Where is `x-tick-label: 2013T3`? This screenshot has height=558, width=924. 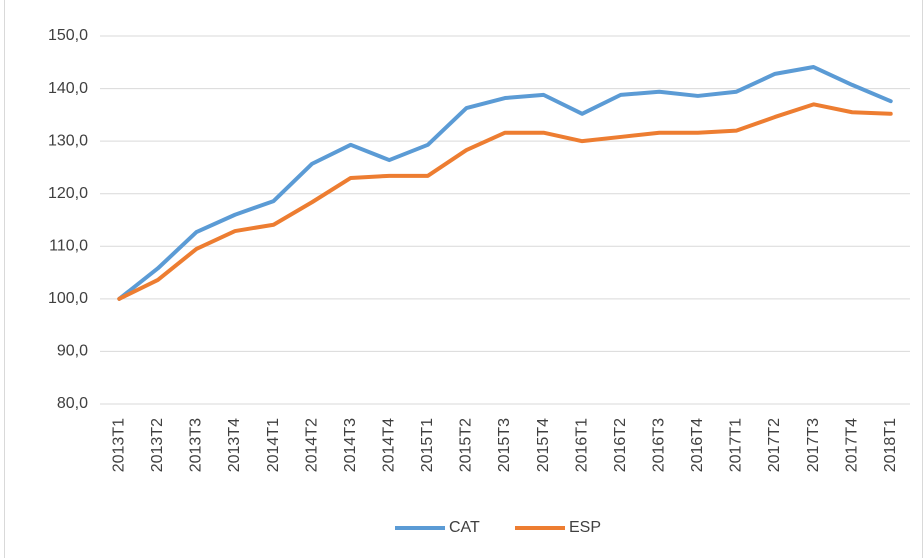 x-tick-label: 2013T3 is located at coordinates (196, 445).